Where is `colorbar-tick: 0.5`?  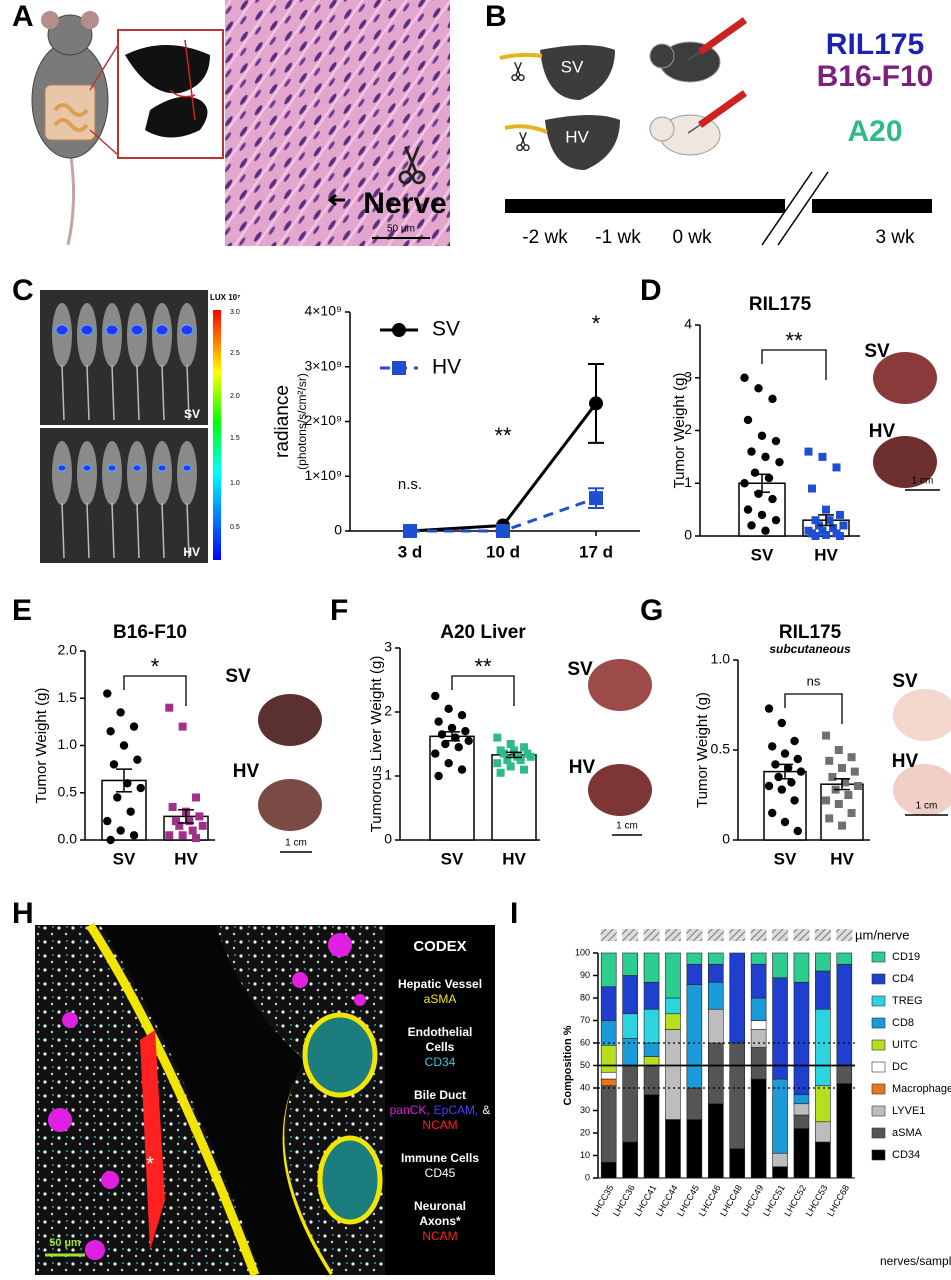 colorbar-tick: 0.5 is located at coordinates (235, 527).